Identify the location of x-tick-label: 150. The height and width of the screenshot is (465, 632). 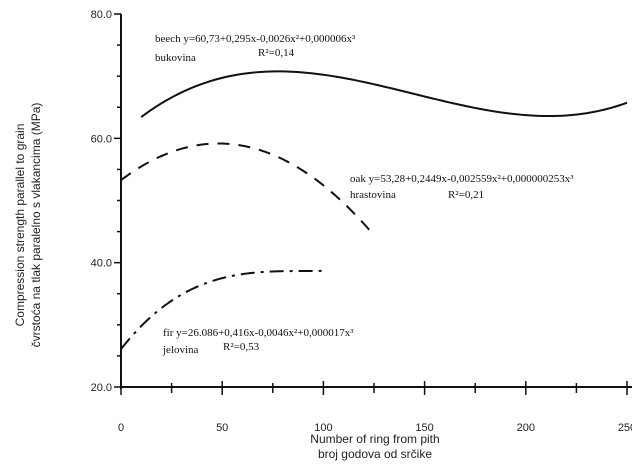
(424, 428).